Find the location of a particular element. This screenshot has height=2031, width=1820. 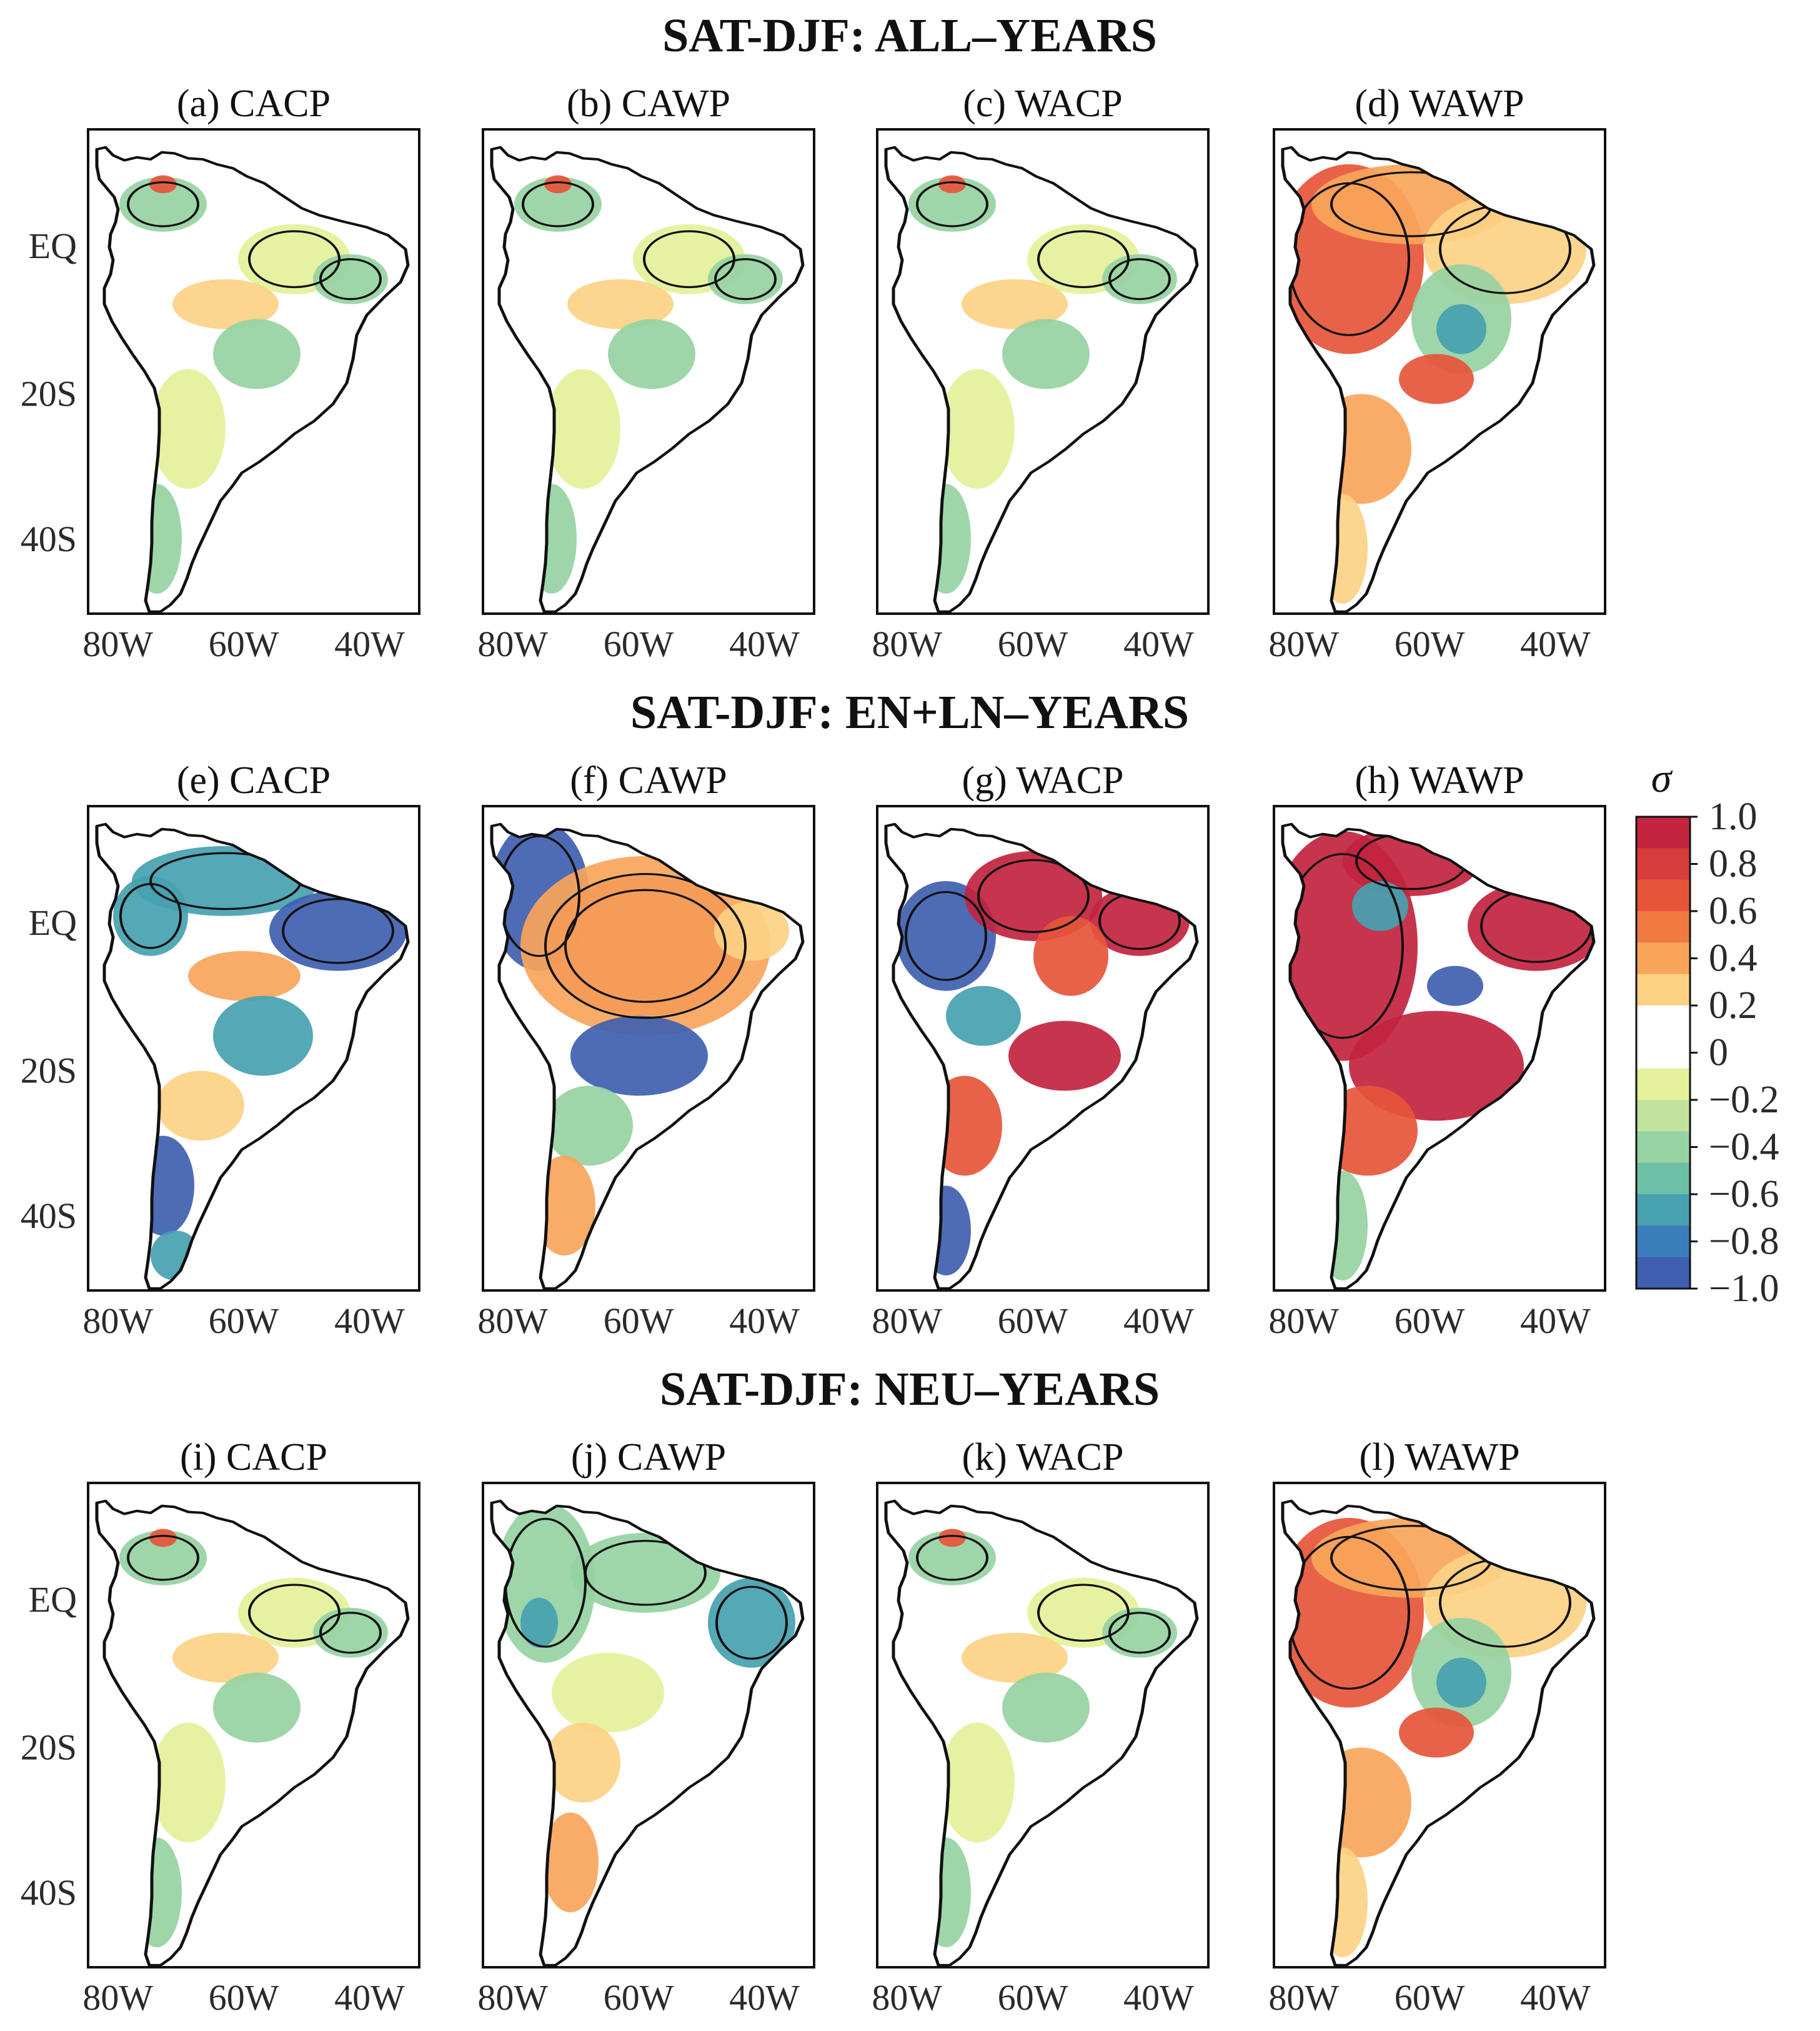

colorbar-unit: σ is located at coordinates (1662, 778).